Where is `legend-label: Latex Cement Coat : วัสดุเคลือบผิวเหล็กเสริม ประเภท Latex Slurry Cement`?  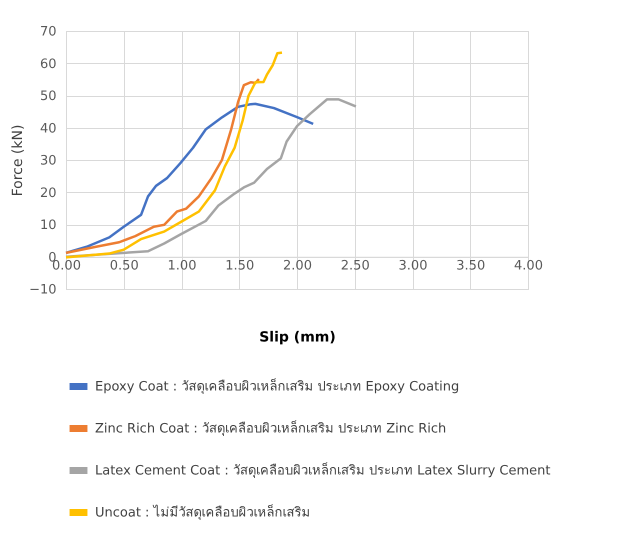 legend-label: Latex Cement Coat : วัสดุเคลือบผิวเหล็กเสริม ประเภท Latex Slurry Cement is located at coordinates (322, 469).